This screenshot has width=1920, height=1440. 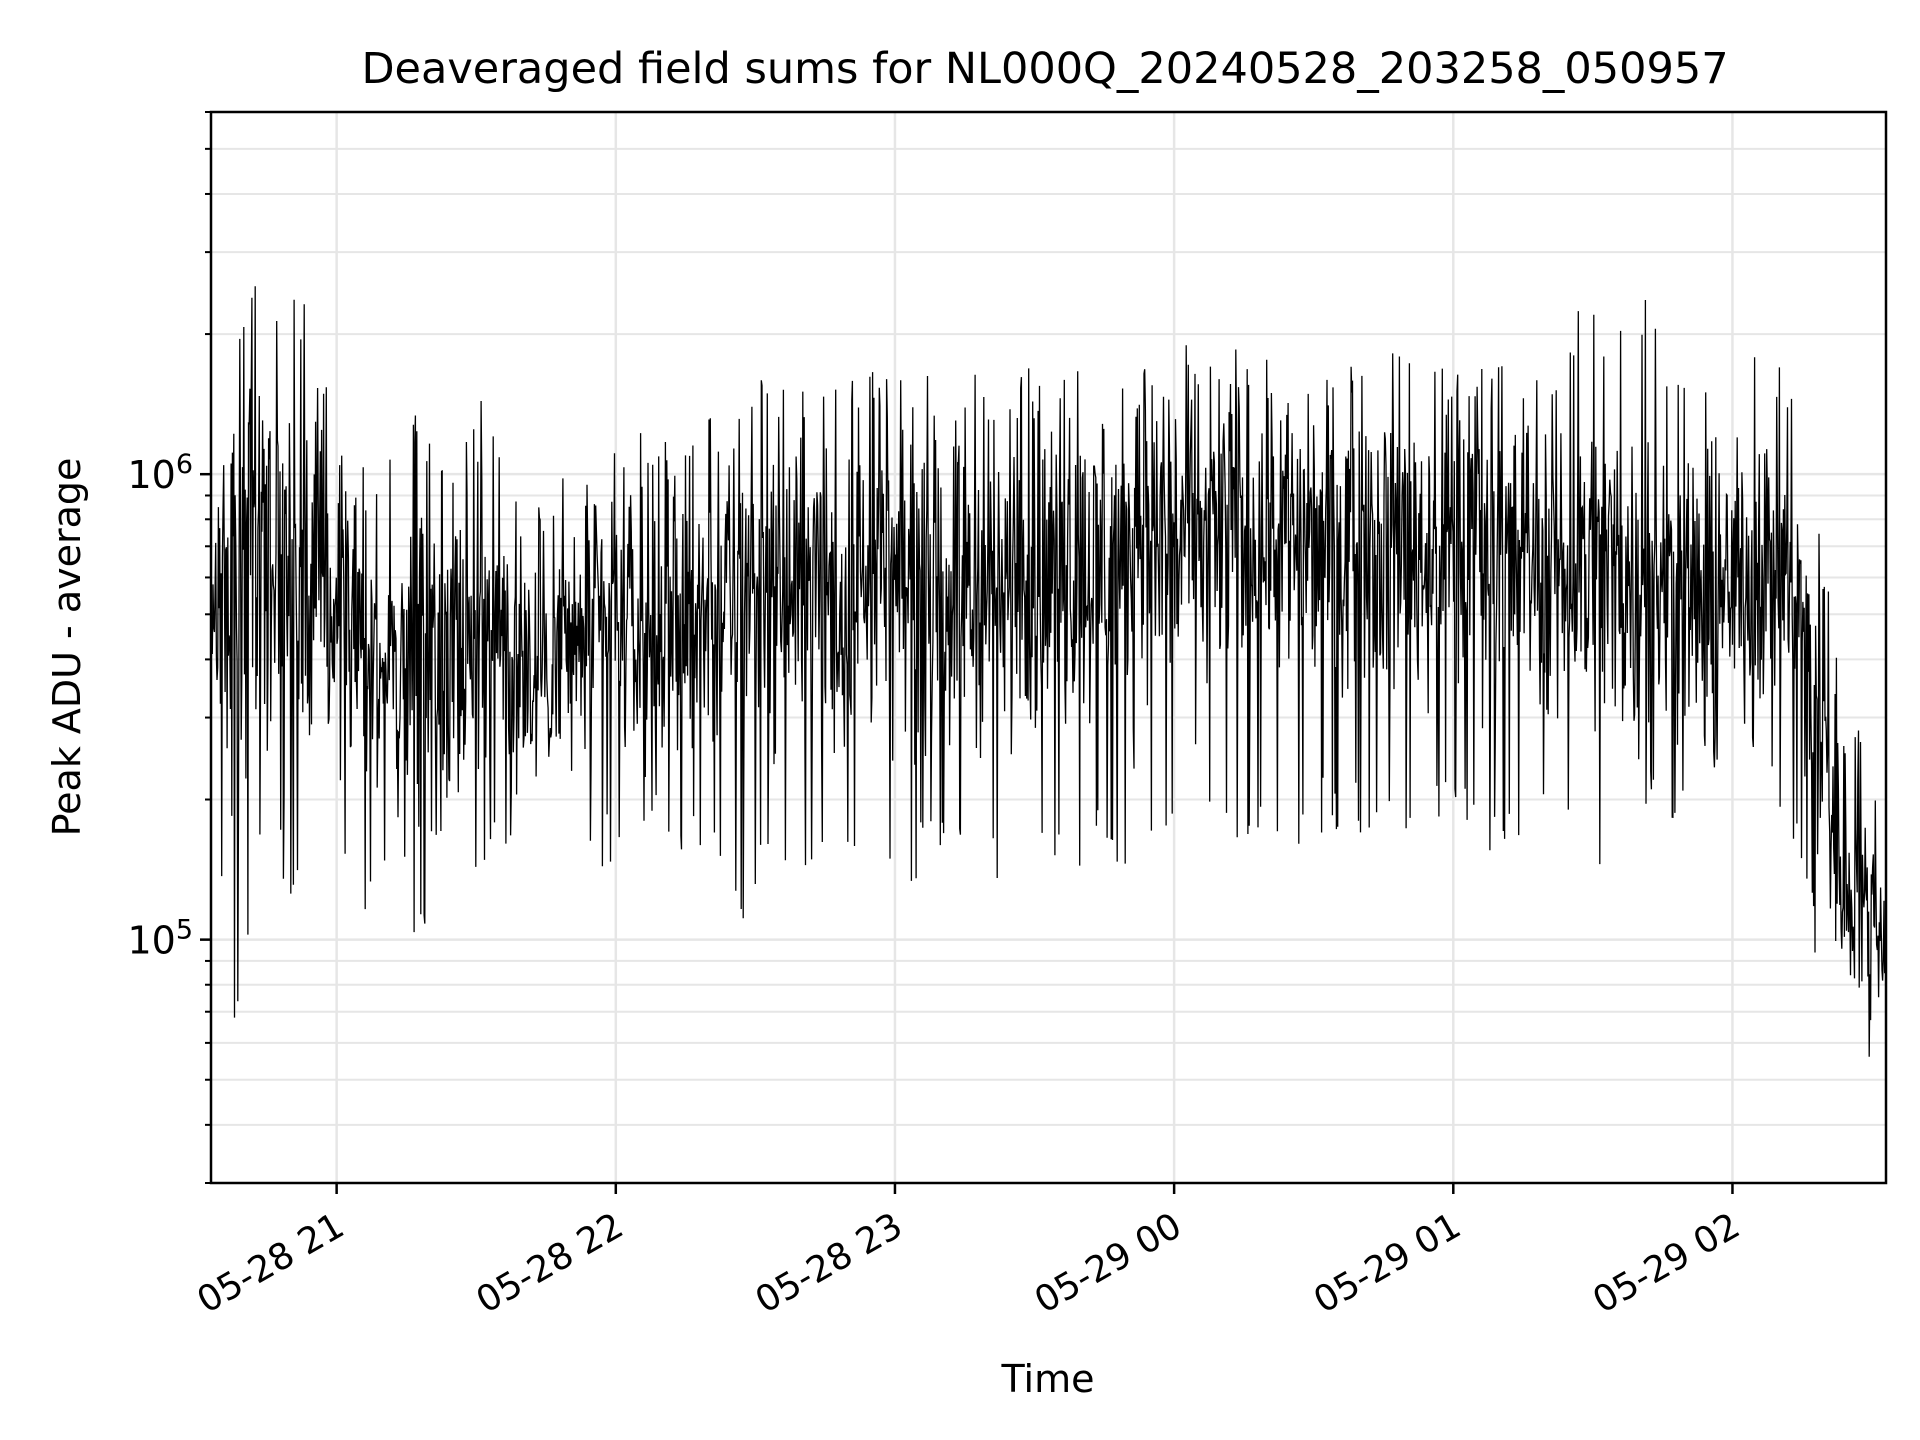 I want to click on x-tick-label: 05-28 23, so click(x=829, y=1263).